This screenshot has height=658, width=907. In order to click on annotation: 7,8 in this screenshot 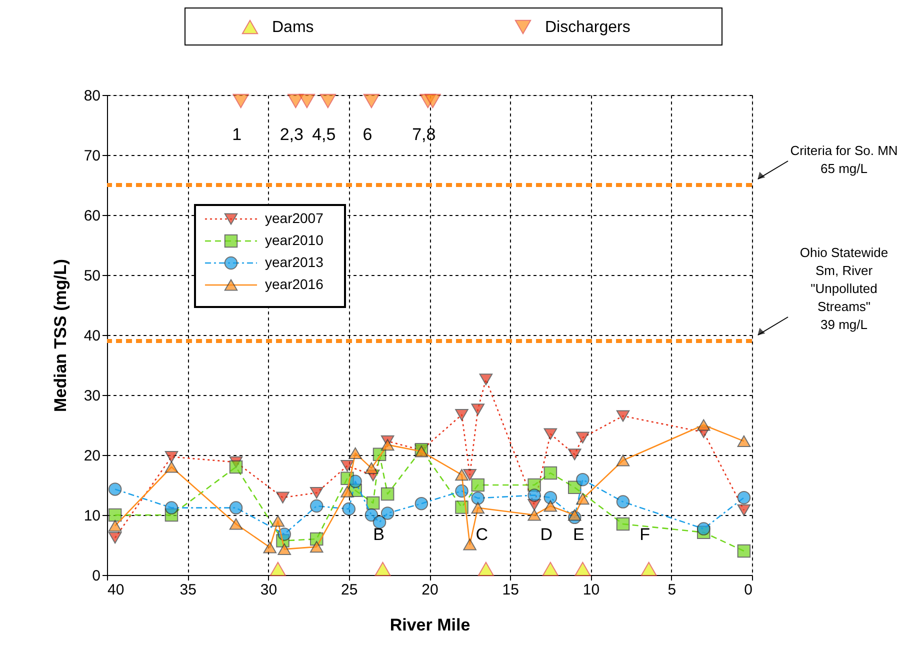, I will do `click(424, 134)`.